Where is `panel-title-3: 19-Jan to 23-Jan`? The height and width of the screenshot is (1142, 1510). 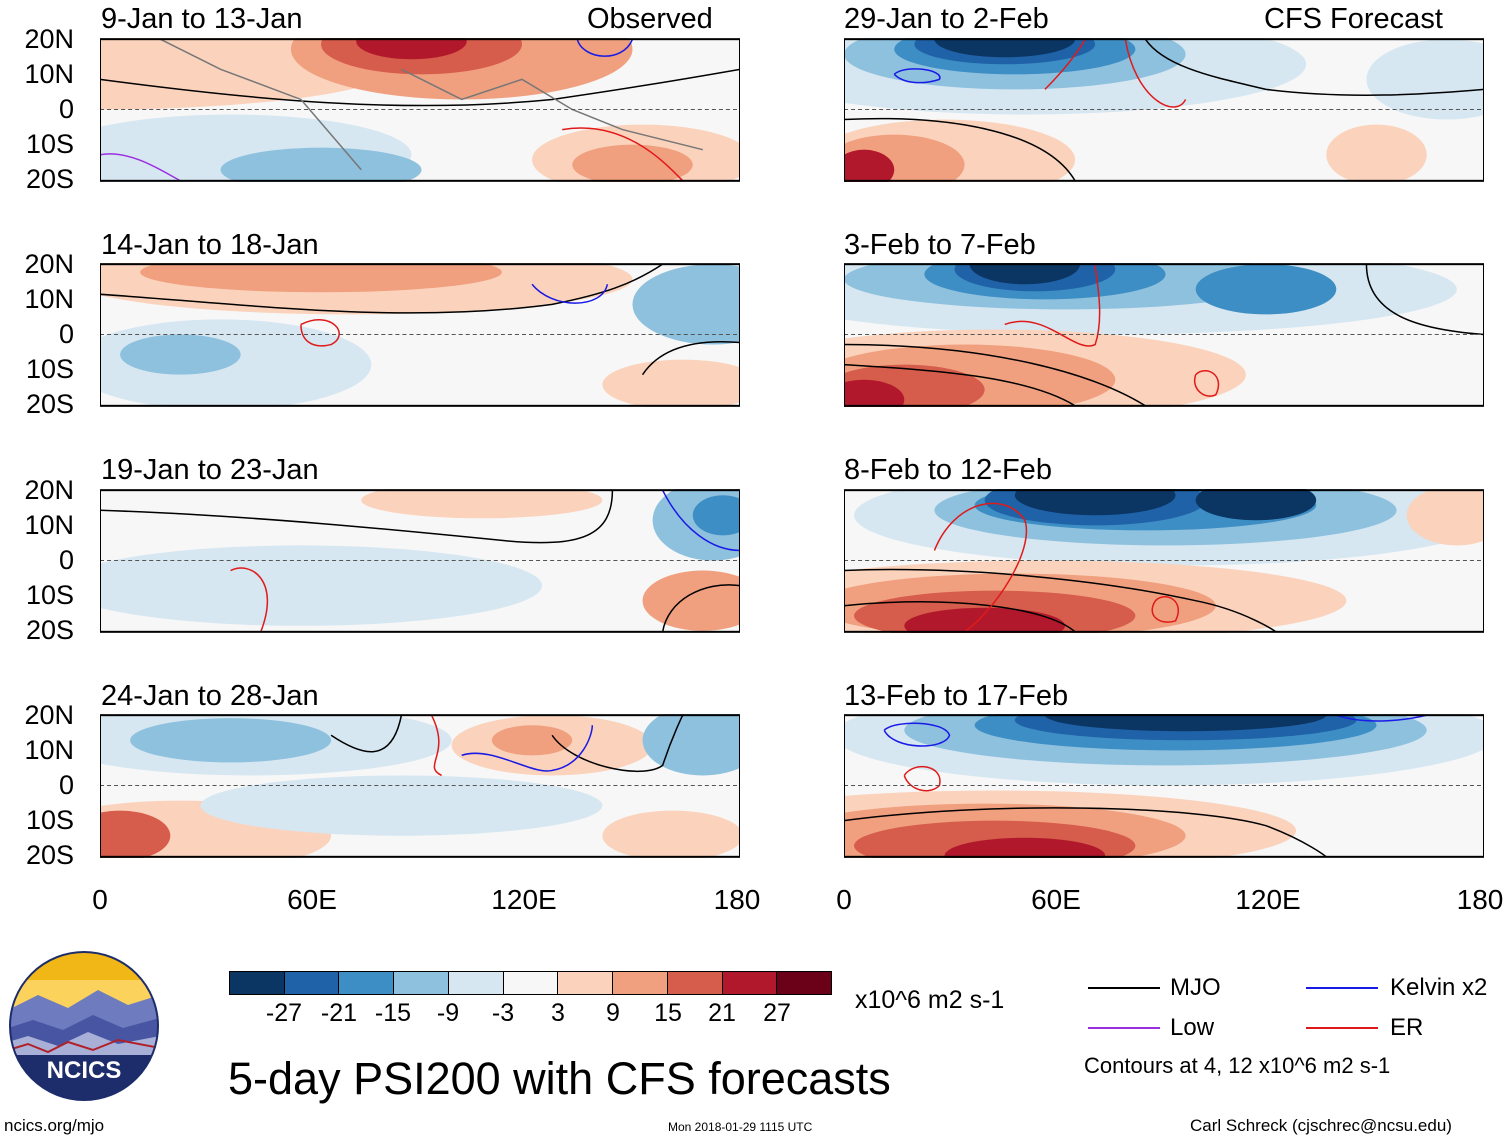 panel-title-3: 19-Jan to 23-Jan is located at coordinates (210, 470).